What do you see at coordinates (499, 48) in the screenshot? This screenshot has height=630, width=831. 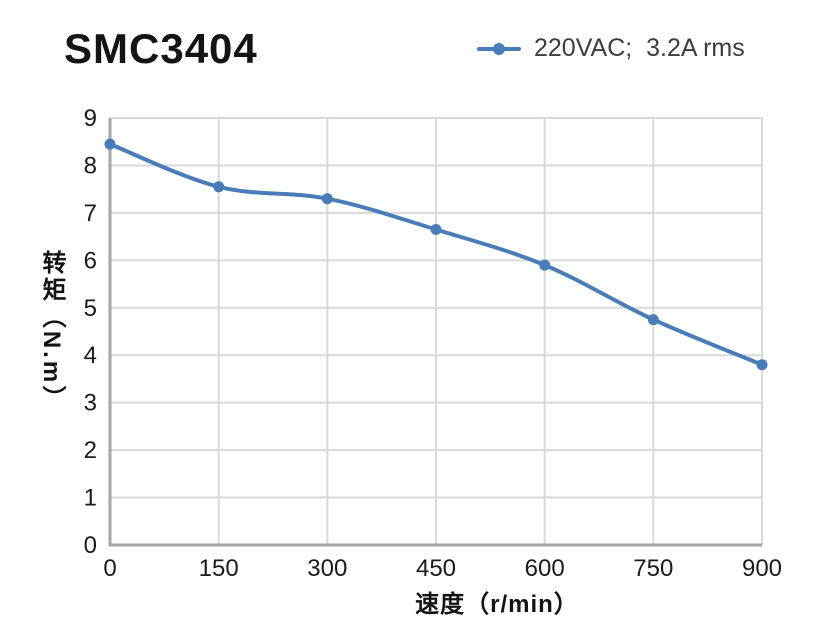 I see `legend-line-circle-icon` at bounding box center [499, 48].